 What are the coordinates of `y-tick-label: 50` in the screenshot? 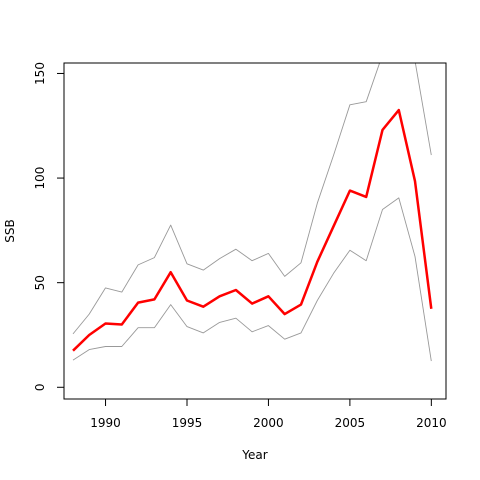 It's located at (40, 282).